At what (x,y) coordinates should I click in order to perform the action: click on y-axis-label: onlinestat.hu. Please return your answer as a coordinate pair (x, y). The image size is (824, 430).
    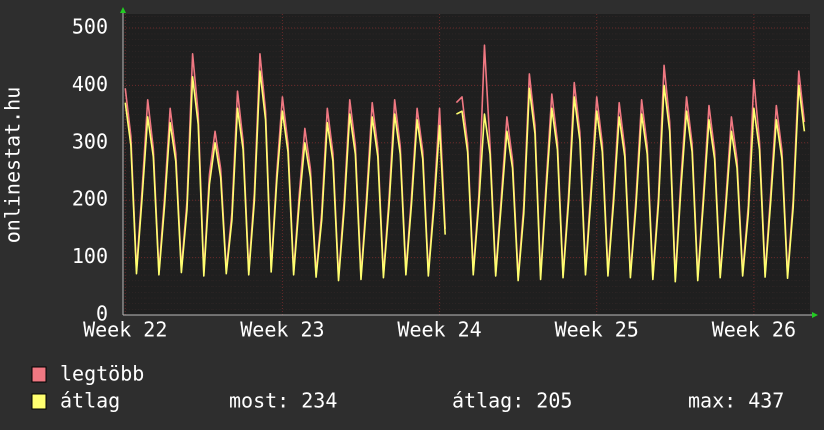
    Looking at the image, I should click on (13, 165).